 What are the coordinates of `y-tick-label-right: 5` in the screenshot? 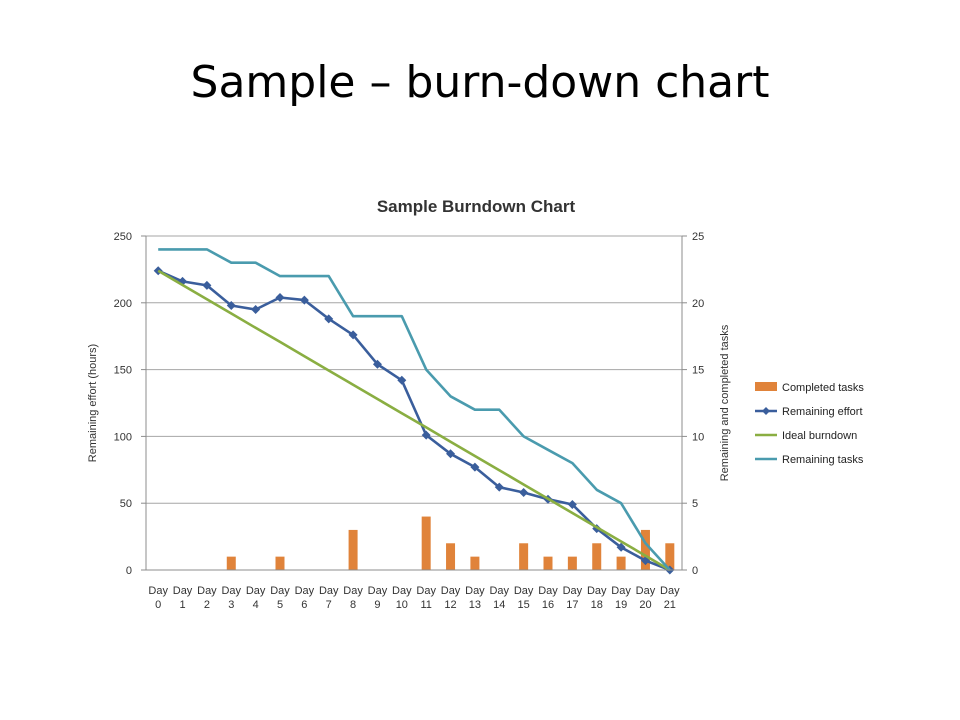 It's located at (695, 504).